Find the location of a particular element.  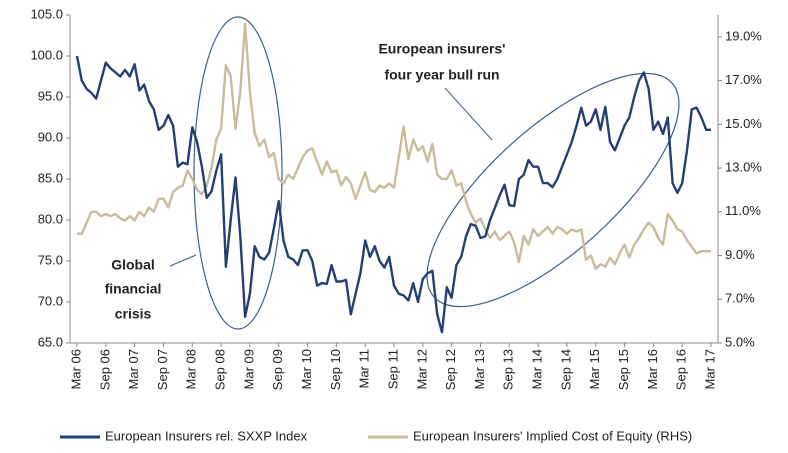

x-tick-label: Sep 07 is located at coordinates (162, 369).